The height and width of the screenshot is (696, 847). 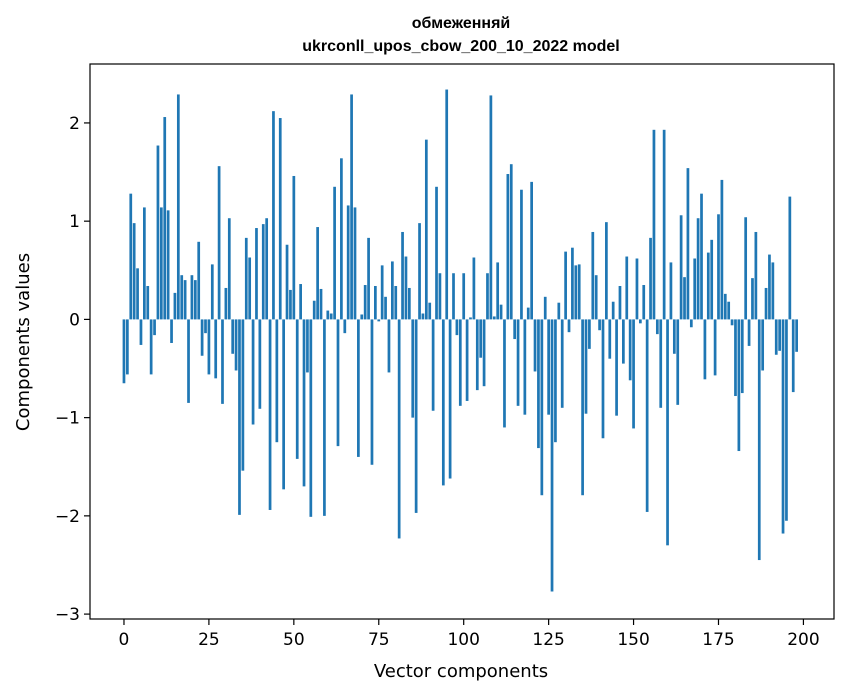 I want to click on y-tick-label: −3, so click(x=67, y=615).